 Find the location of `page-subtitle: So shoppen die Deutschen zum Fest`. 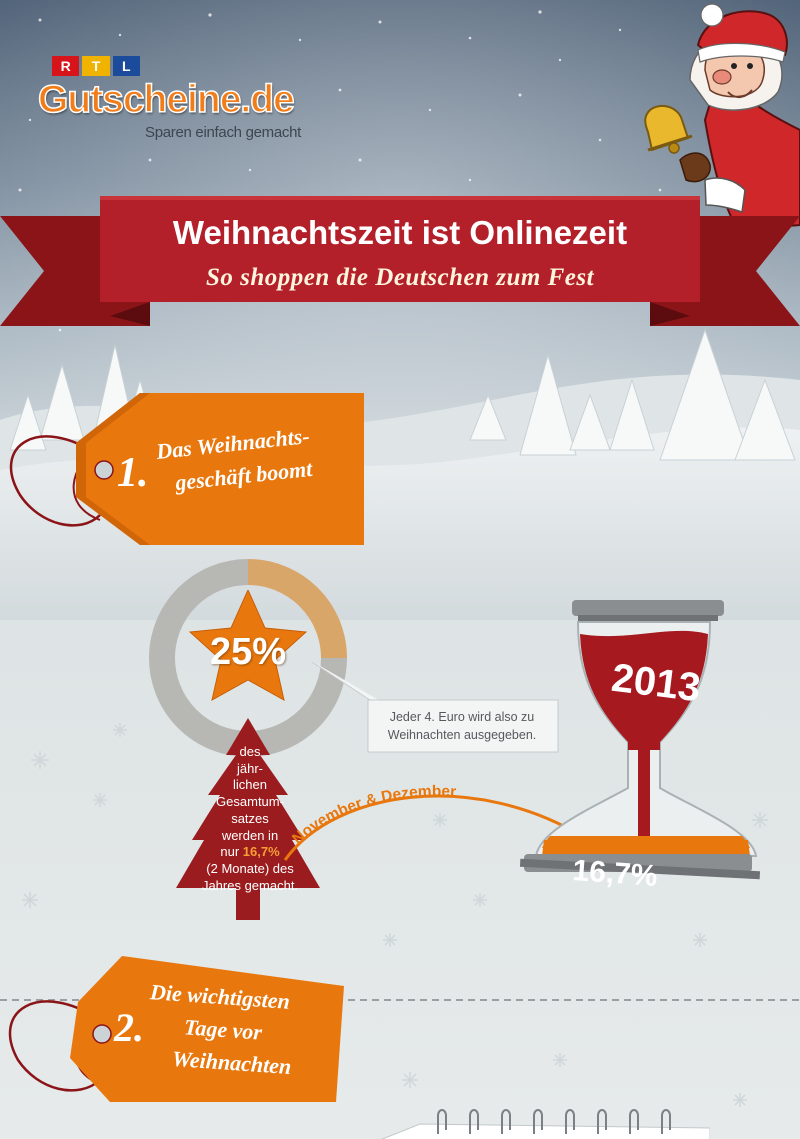

page-subtitle: So shoppen die Deutschen zum Fest is located at coordinates (400, 277).